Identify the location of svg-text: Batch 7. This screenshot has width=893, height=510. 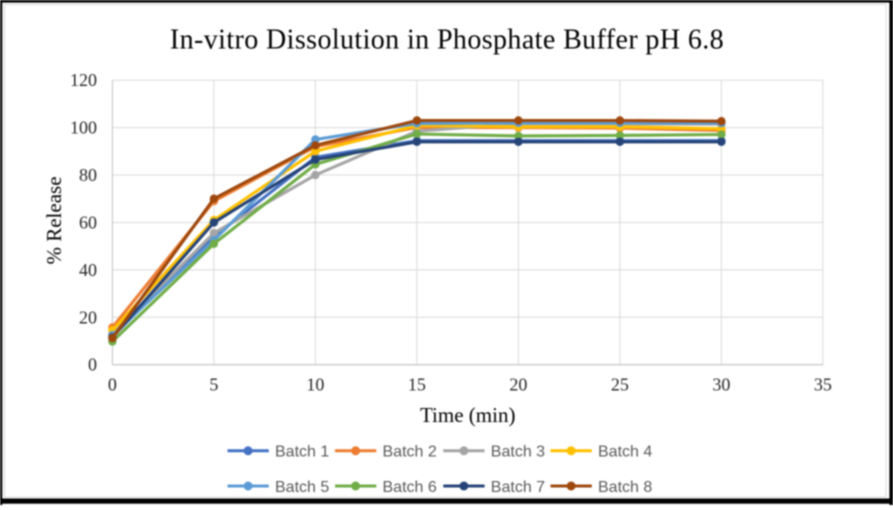
(518, 487).